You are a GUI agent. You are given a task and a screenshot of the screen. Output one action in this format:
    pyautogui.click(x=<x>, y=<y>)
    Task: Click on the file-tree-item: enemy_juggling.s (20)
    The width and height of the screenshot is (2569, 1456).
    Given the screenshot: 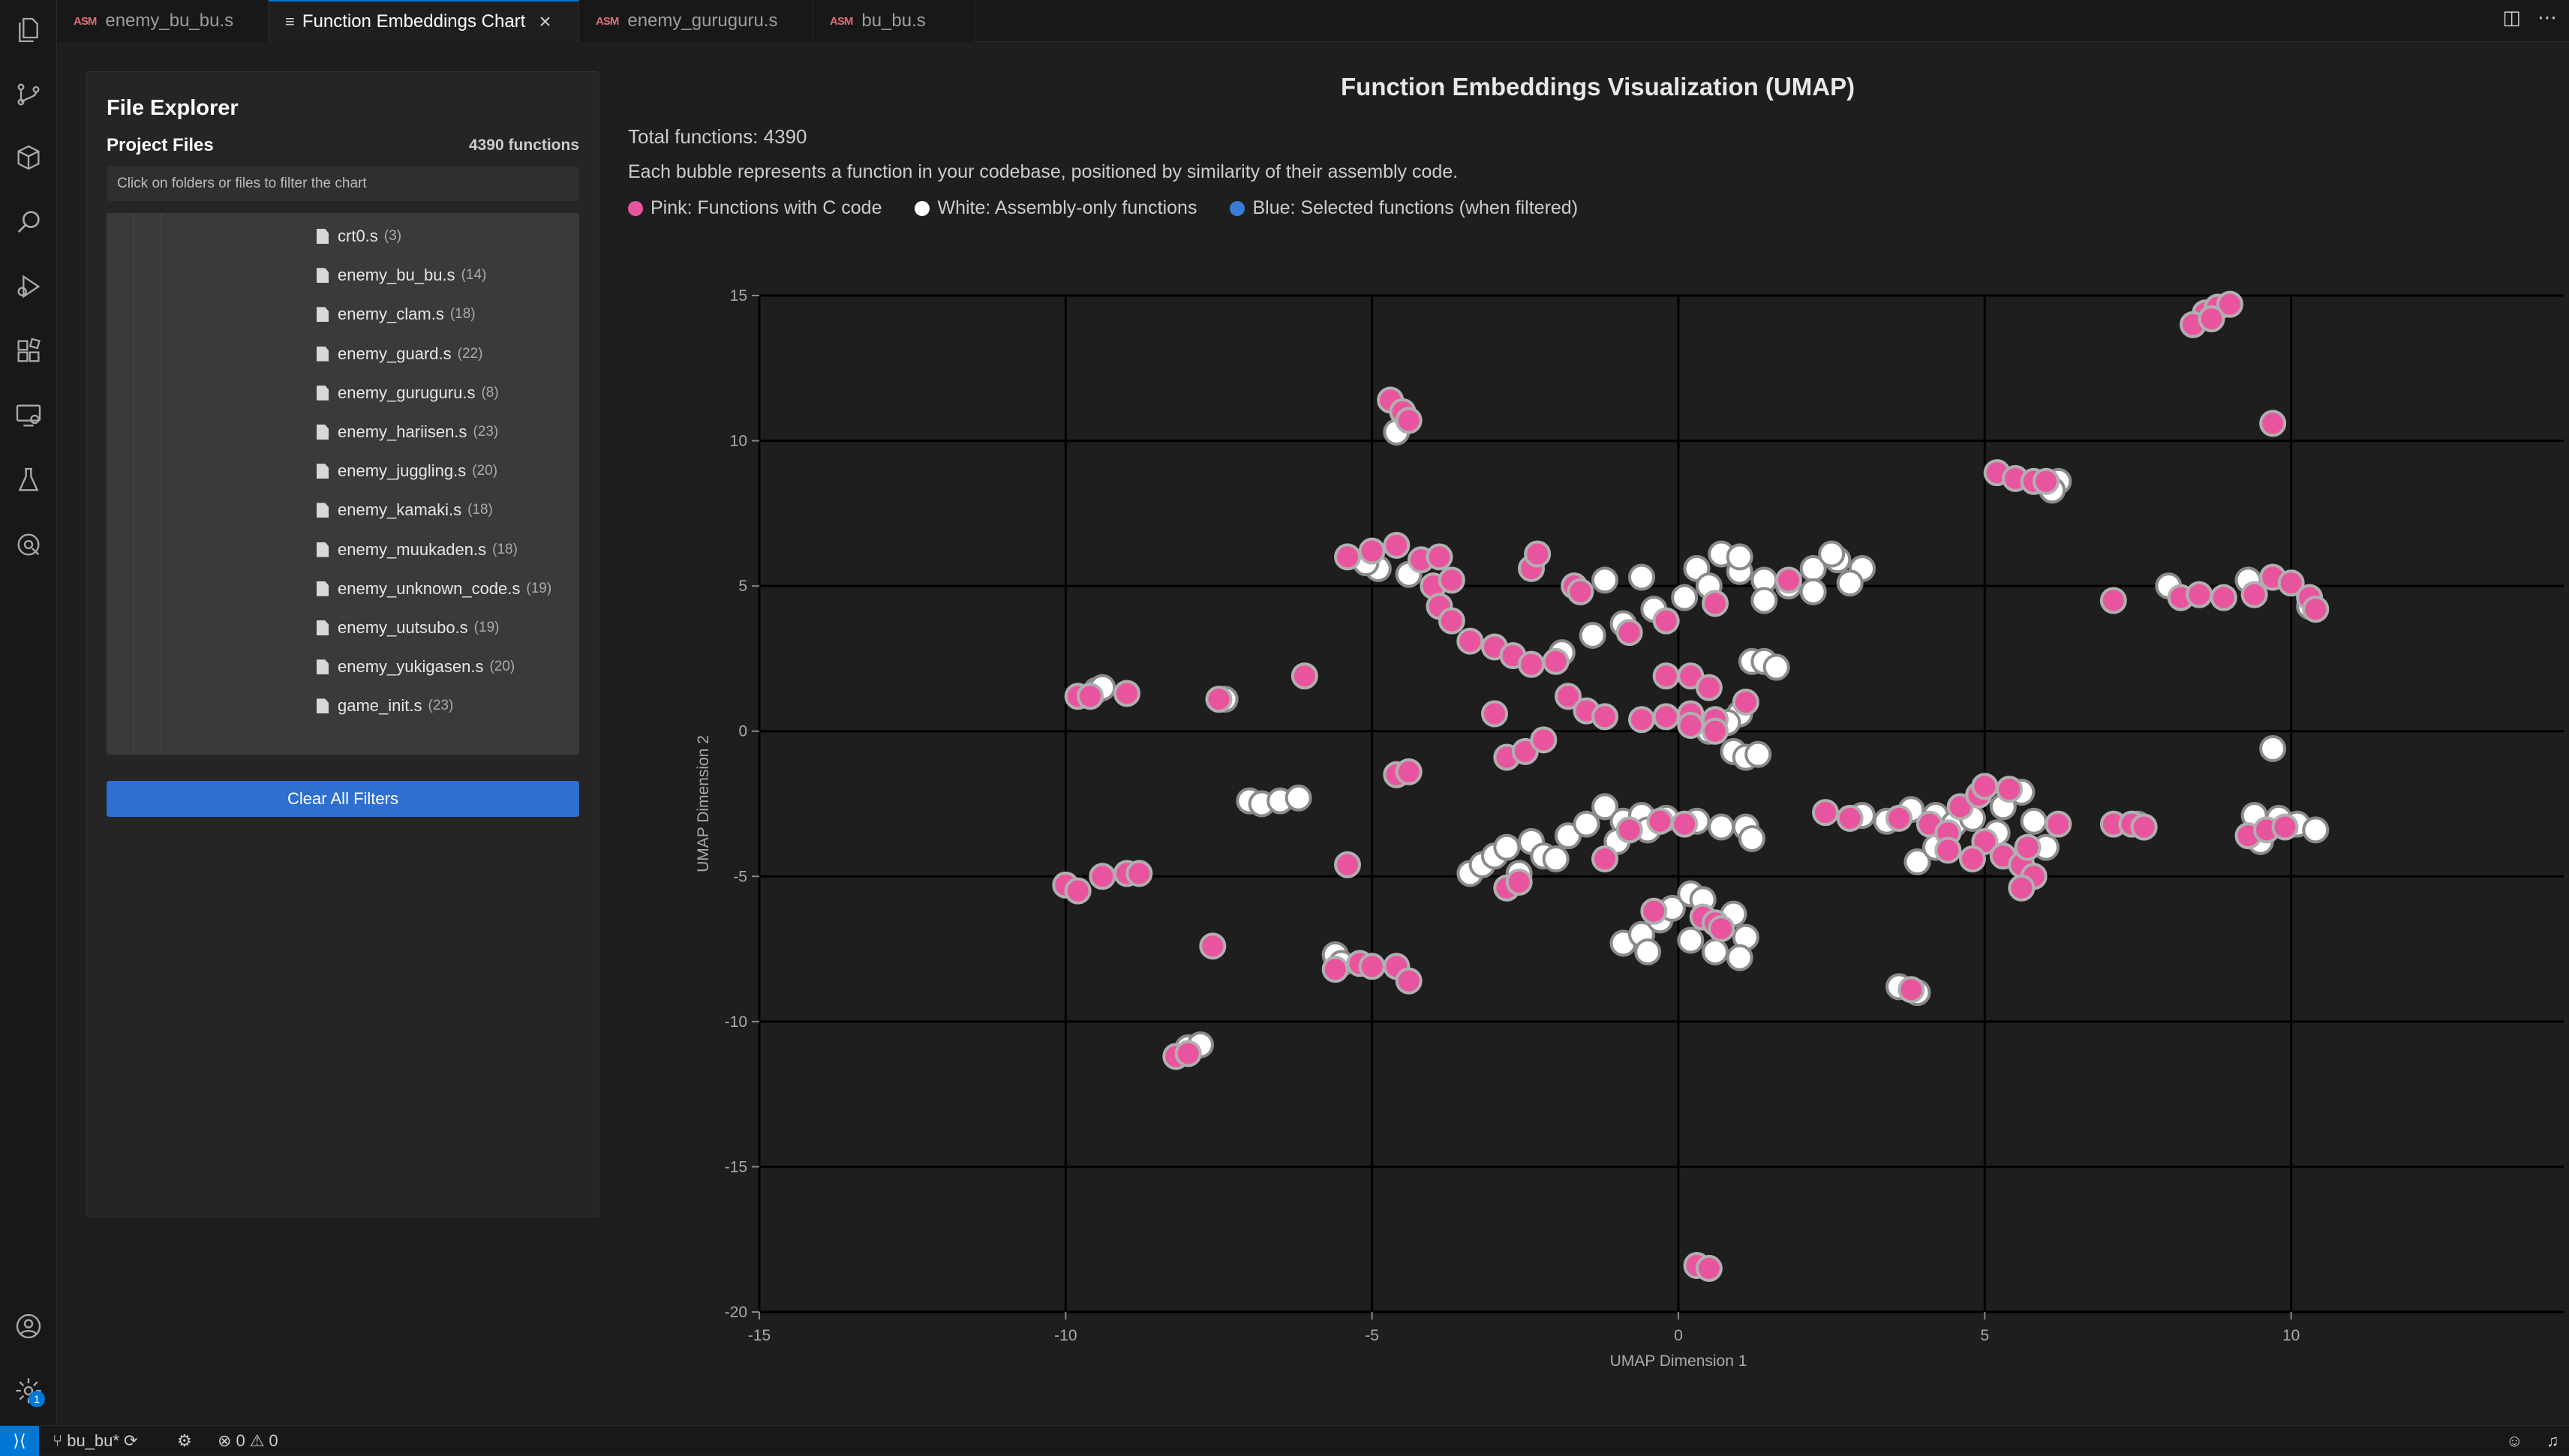 What is the action you would take?
    pyautogui.click(x=407, y=471)
    